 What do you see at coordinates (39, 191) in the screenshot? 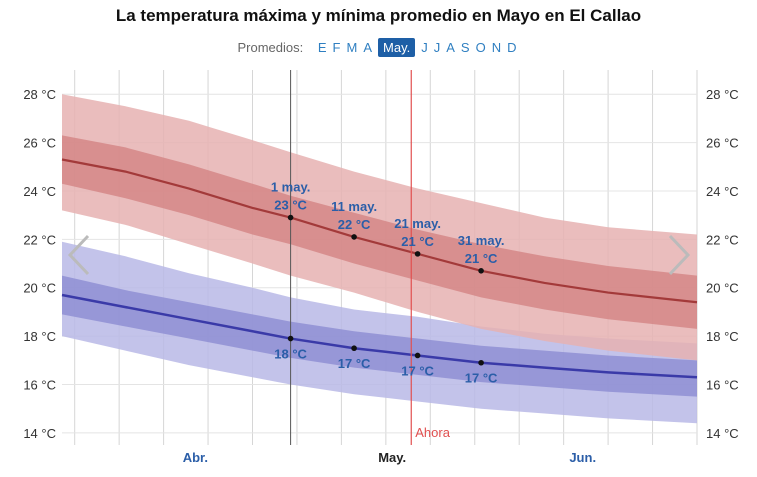
I see `y-tick-label-left: 24 °C` at bounding box center [39, 191].